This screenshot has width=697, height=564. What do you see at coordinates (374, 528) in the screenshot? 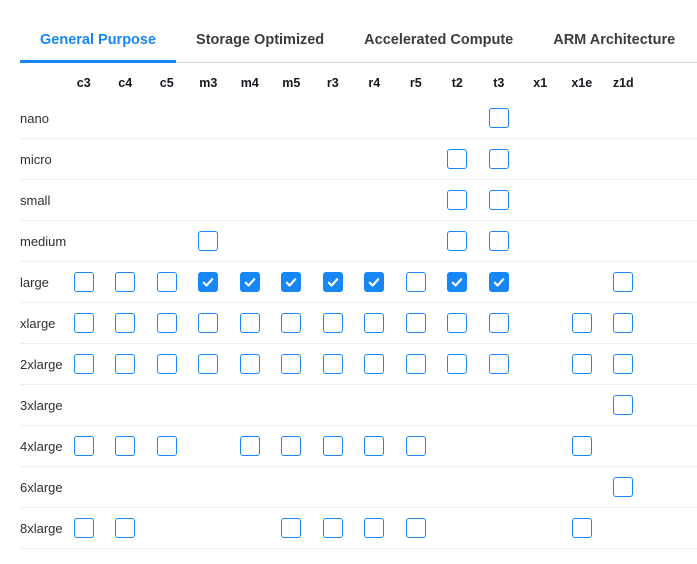
I see `checkbox-8xlarge-r4` at bounding box center [374, 528].